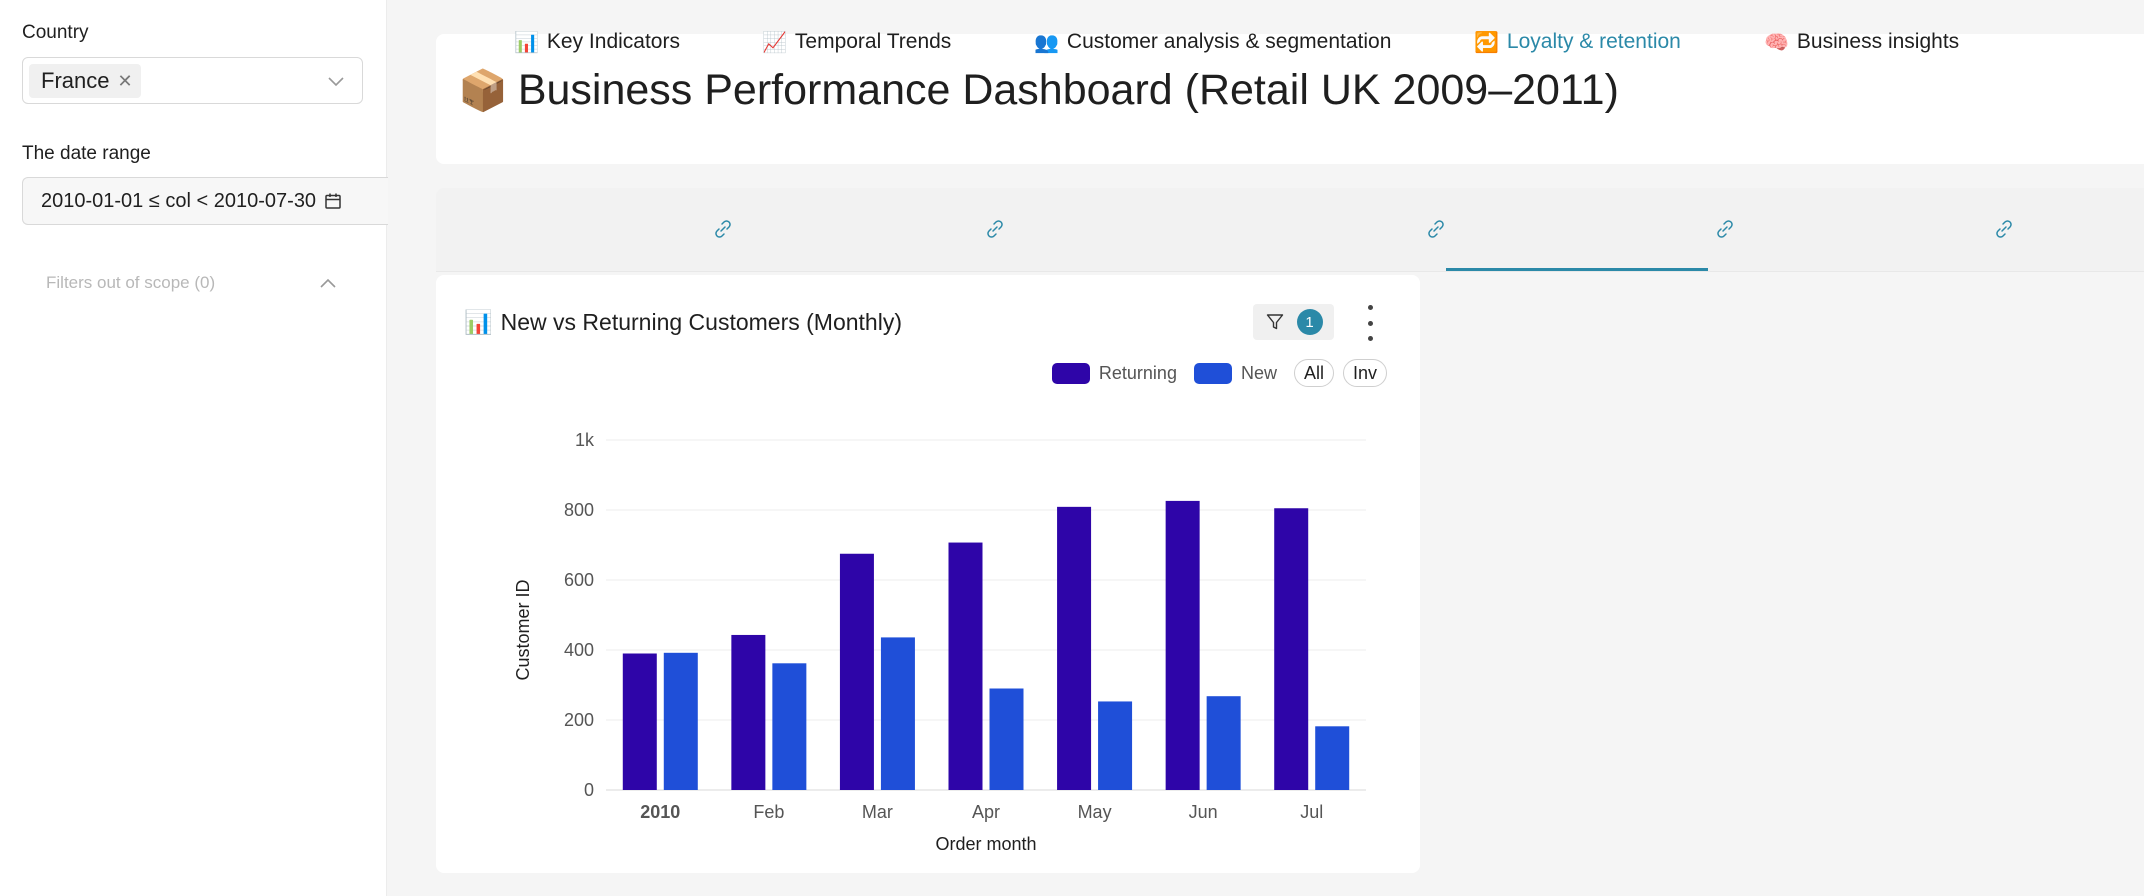 This screenshot has width=2144, height=896. I want to click on x-tick-label: Apr, so click(986, 812).